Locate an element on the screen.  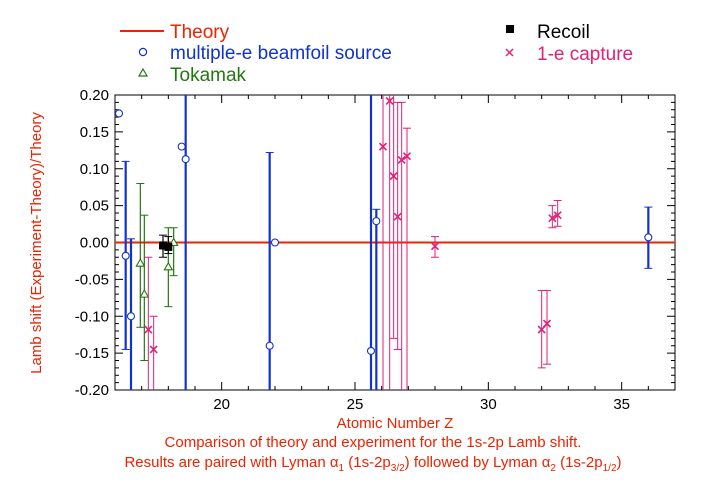
legend-tokamak-marker is located at coordinates (143, 72).